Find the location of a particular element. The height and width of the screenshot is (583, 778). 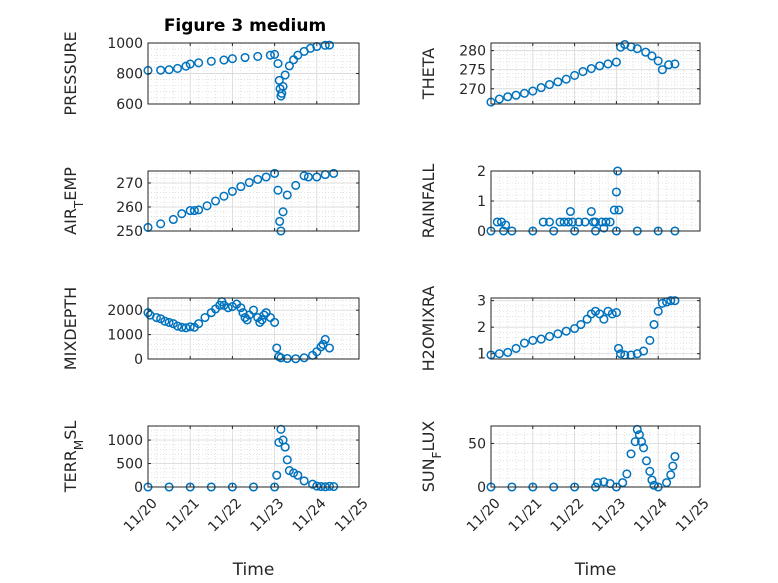

y-axis-label: PRESSURE is located at coordinates (70, 73).